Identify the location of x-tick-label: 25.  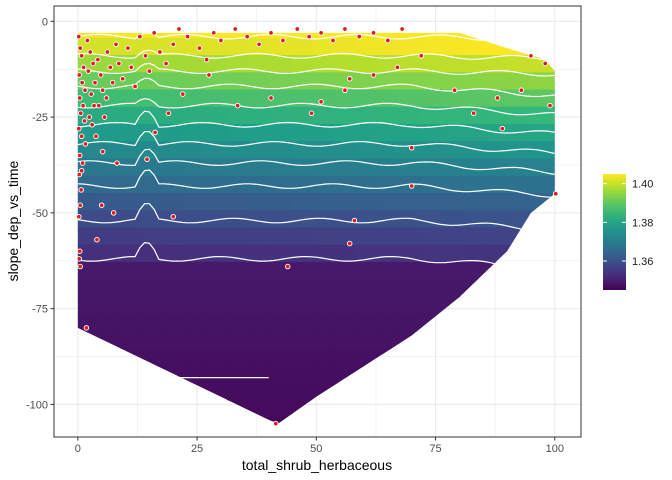
(197, 449).